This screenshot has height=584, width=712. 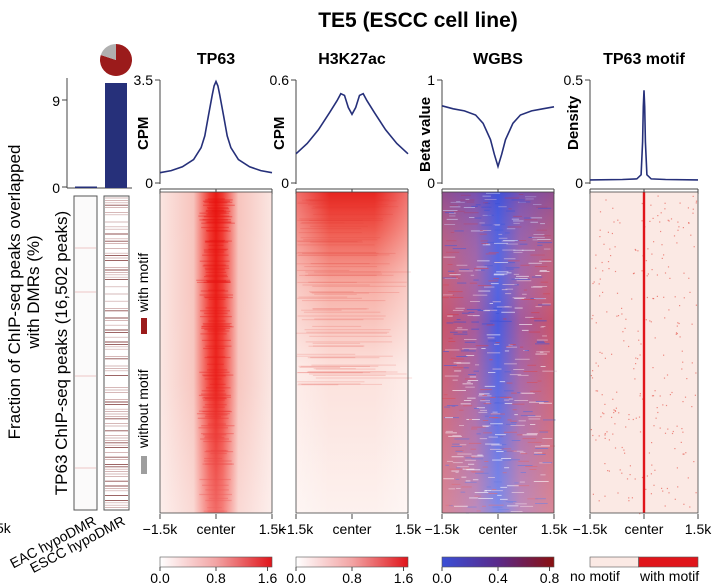 I want to click on bar-ytick-bottom: 0, so click(x=56, y=188).